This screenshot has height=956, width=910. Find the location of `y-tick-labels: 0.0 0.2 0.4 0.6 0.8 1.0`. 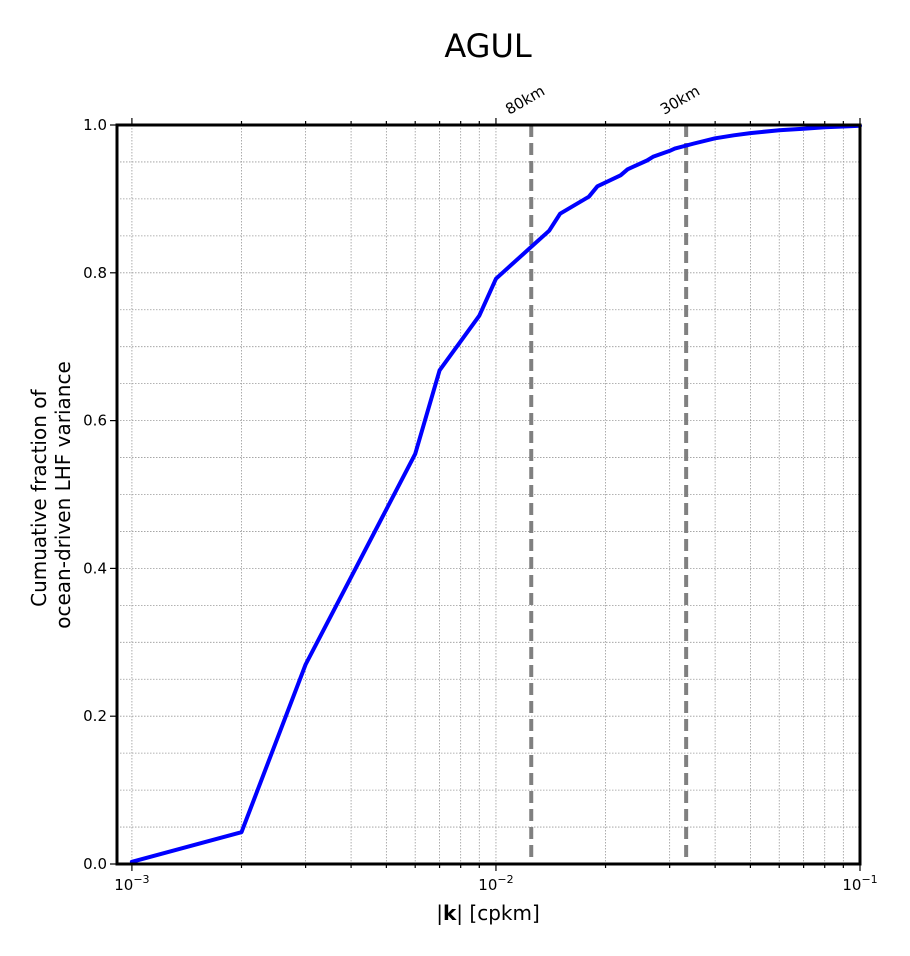

y-tick-labels: 0.0 0.2 0.4 0.6 0.8 1.0 is located at coordinates (95, 494).